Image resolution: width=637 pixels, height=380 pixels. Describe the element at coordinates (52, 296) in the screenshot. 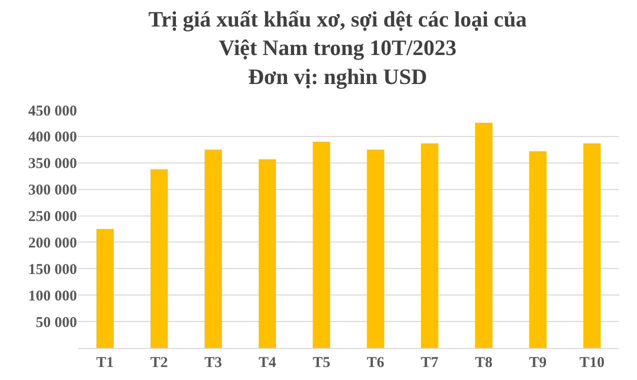

I see `y-tick-label: 100 000` at that location.